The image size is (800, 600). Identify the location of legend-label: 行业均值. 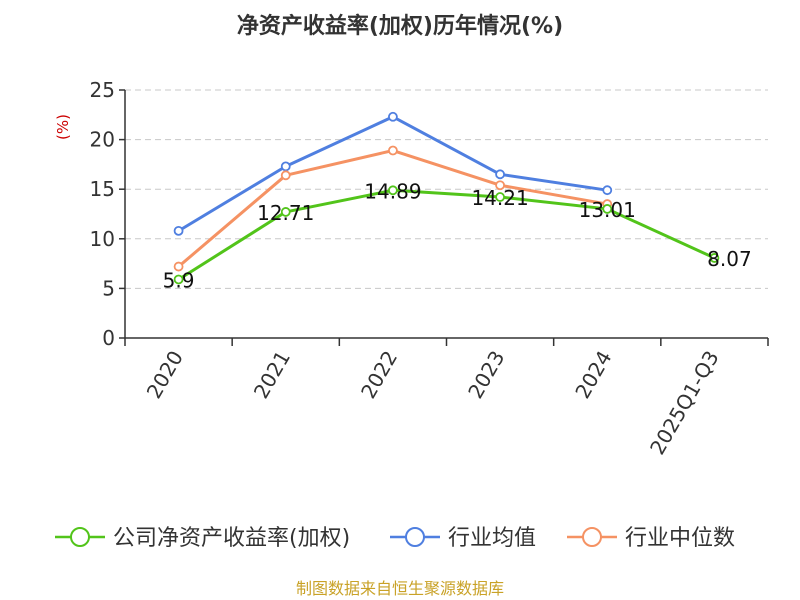
(492, 538).